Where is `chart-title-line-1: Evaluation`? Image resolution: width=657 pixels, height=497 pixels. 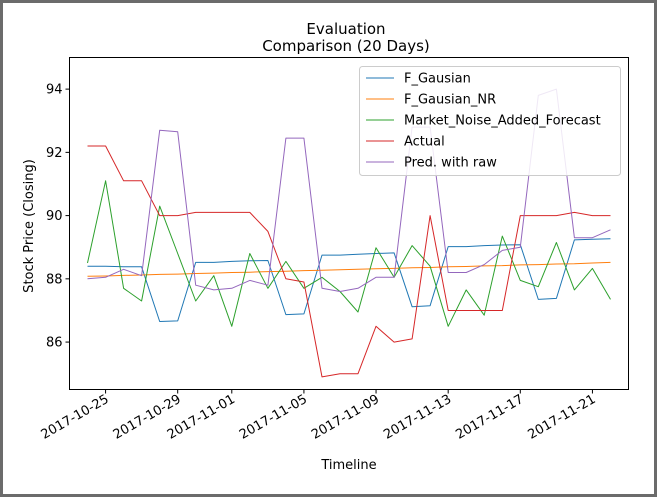 chart-title-line-1: Evaluation is located at coordinates (345, 29).